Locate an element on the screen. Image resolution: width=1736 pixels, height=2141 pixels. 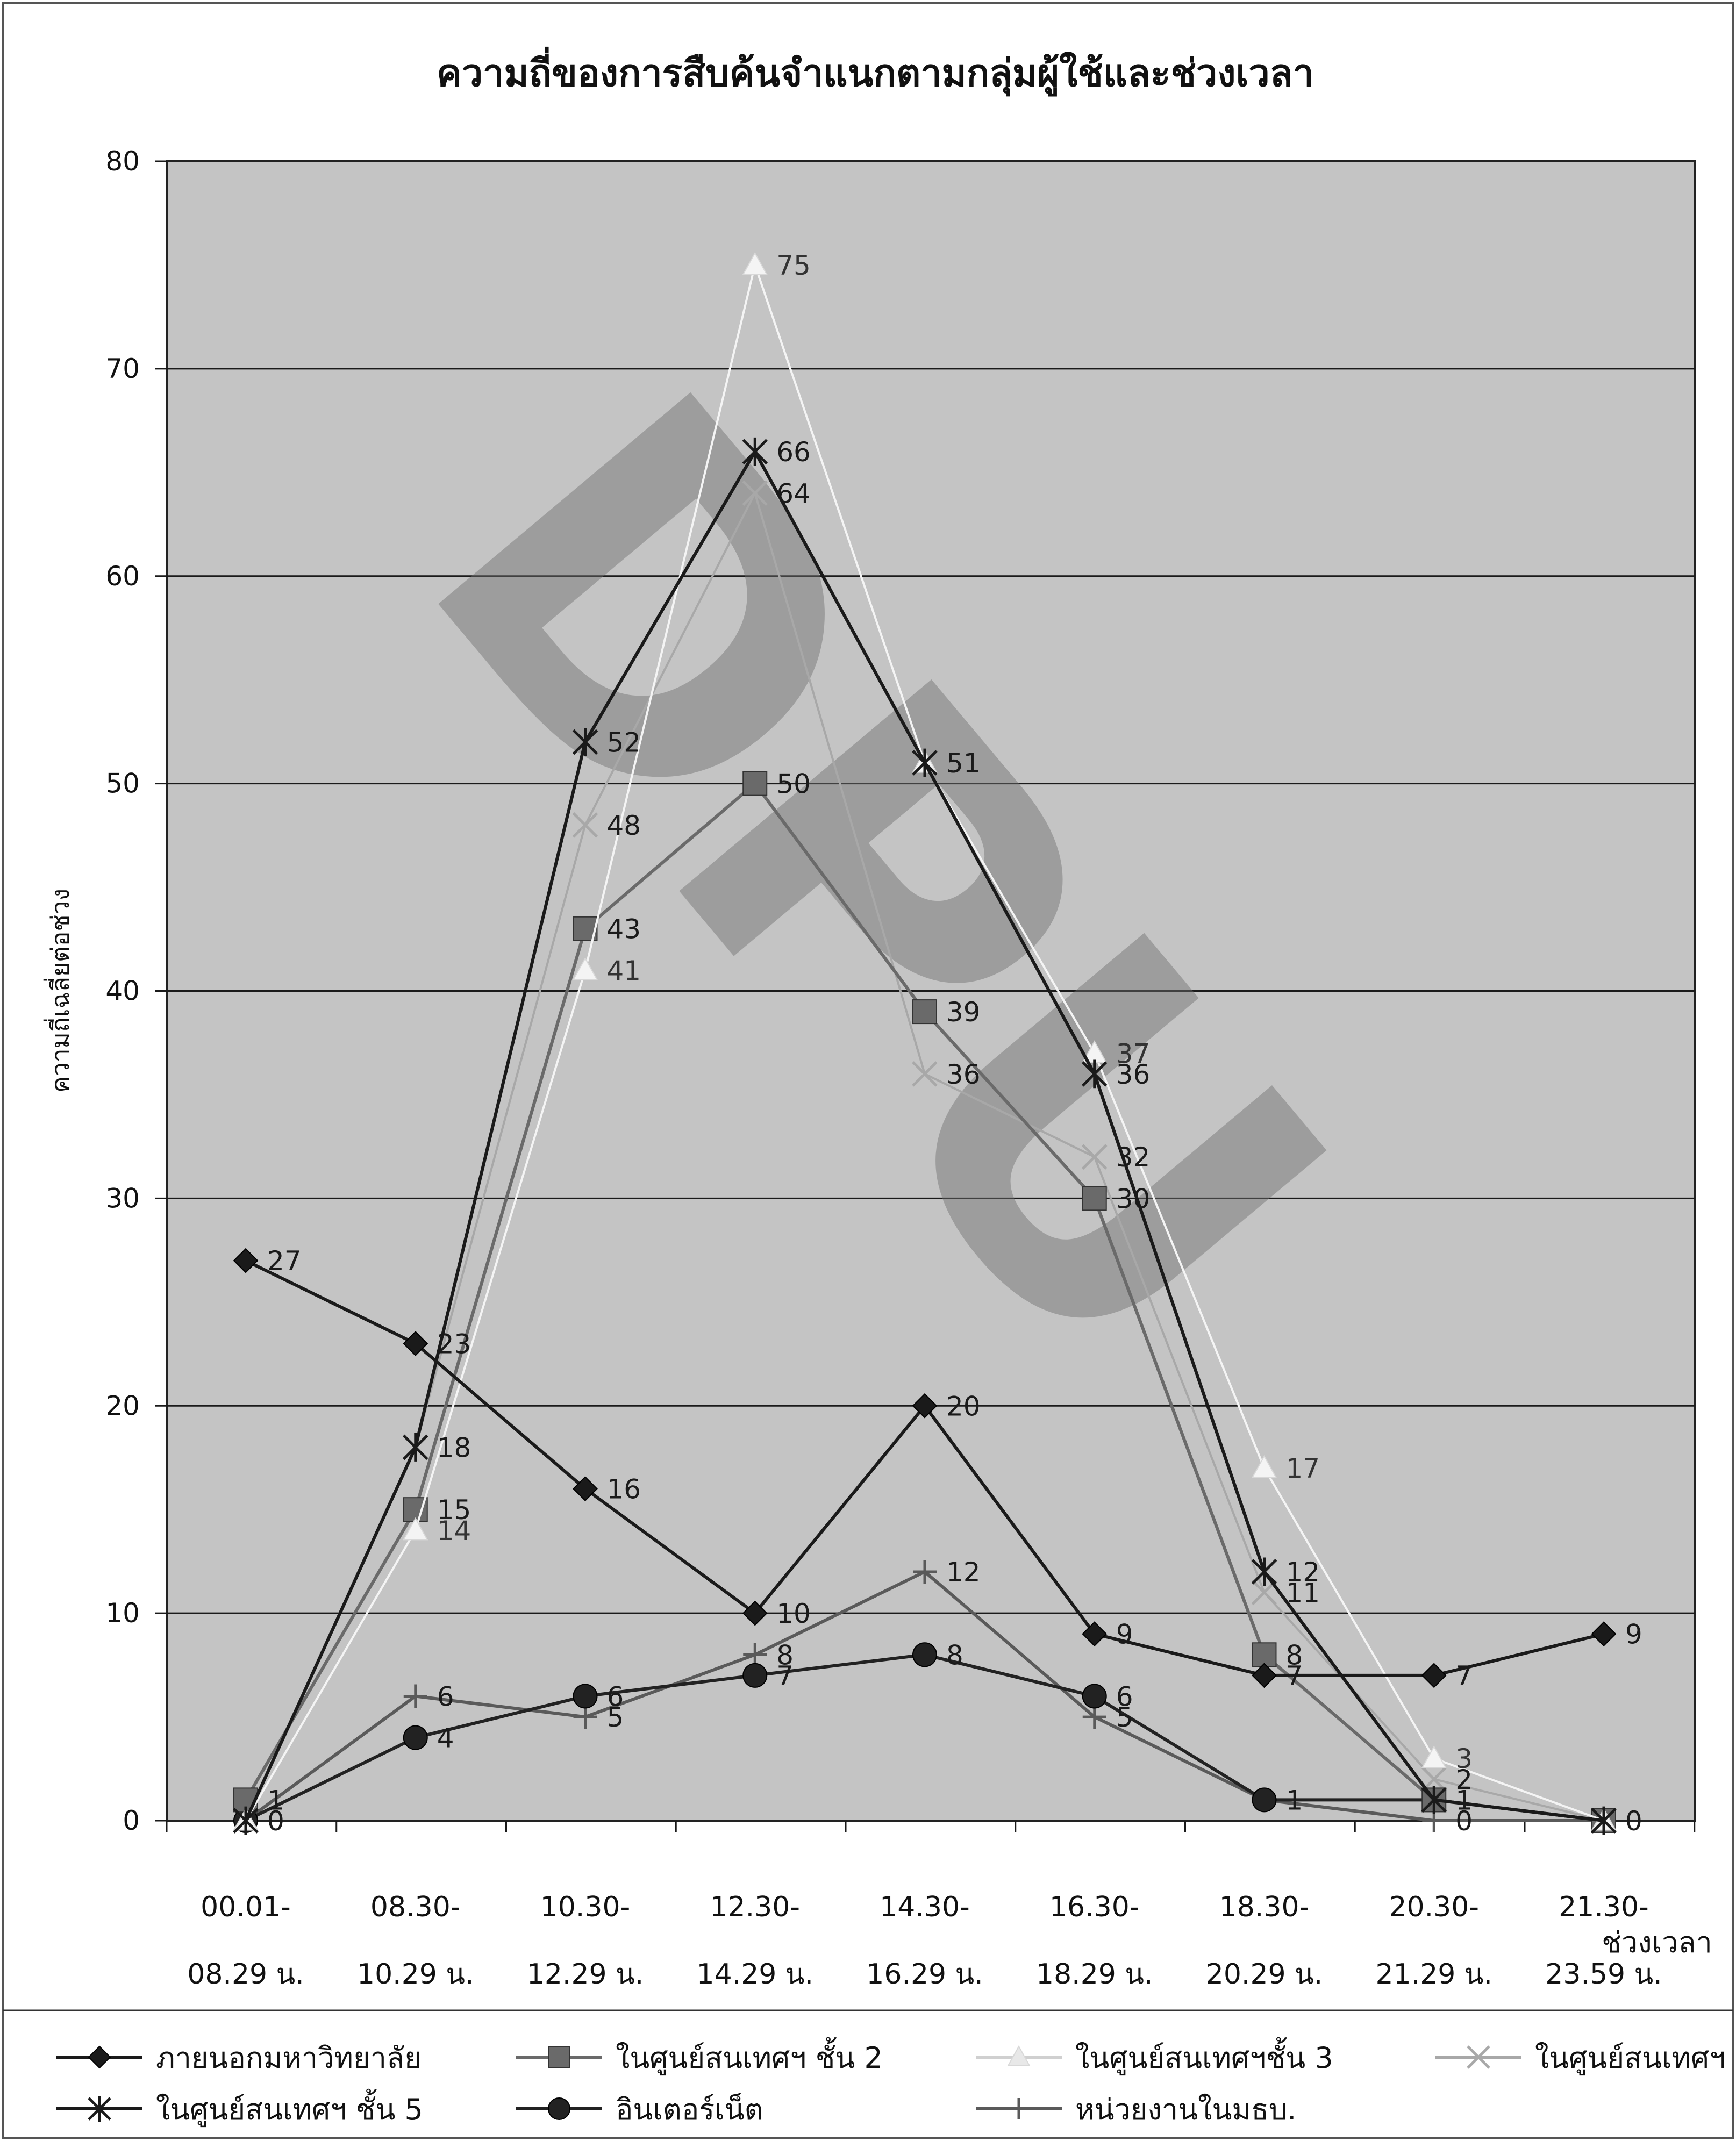
data-label: 64 is located at coordinates (793, 494).